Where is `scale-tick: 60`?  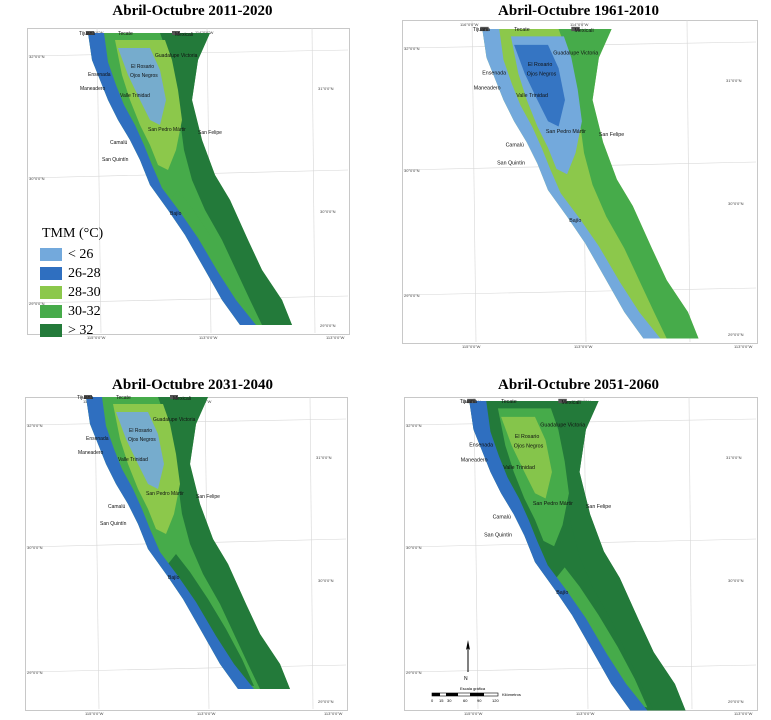 scale-tick: 60 is located at coordinates (465, 700).